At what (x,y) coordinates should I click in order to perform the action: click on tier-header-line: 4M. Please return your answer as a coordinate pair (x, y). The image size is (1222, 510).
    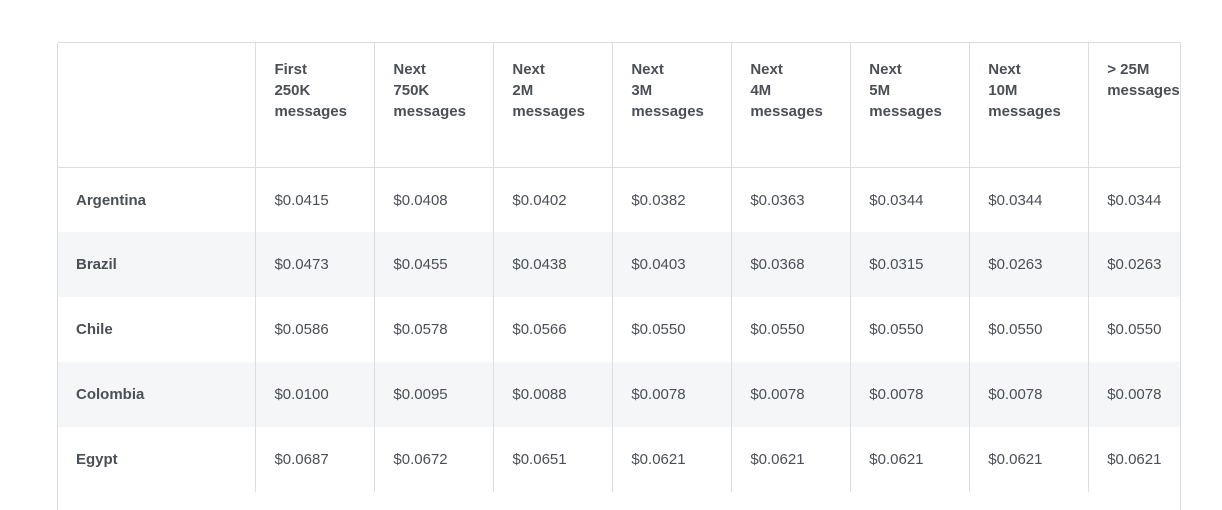
    Looking at the image, I should click on (761, 90).